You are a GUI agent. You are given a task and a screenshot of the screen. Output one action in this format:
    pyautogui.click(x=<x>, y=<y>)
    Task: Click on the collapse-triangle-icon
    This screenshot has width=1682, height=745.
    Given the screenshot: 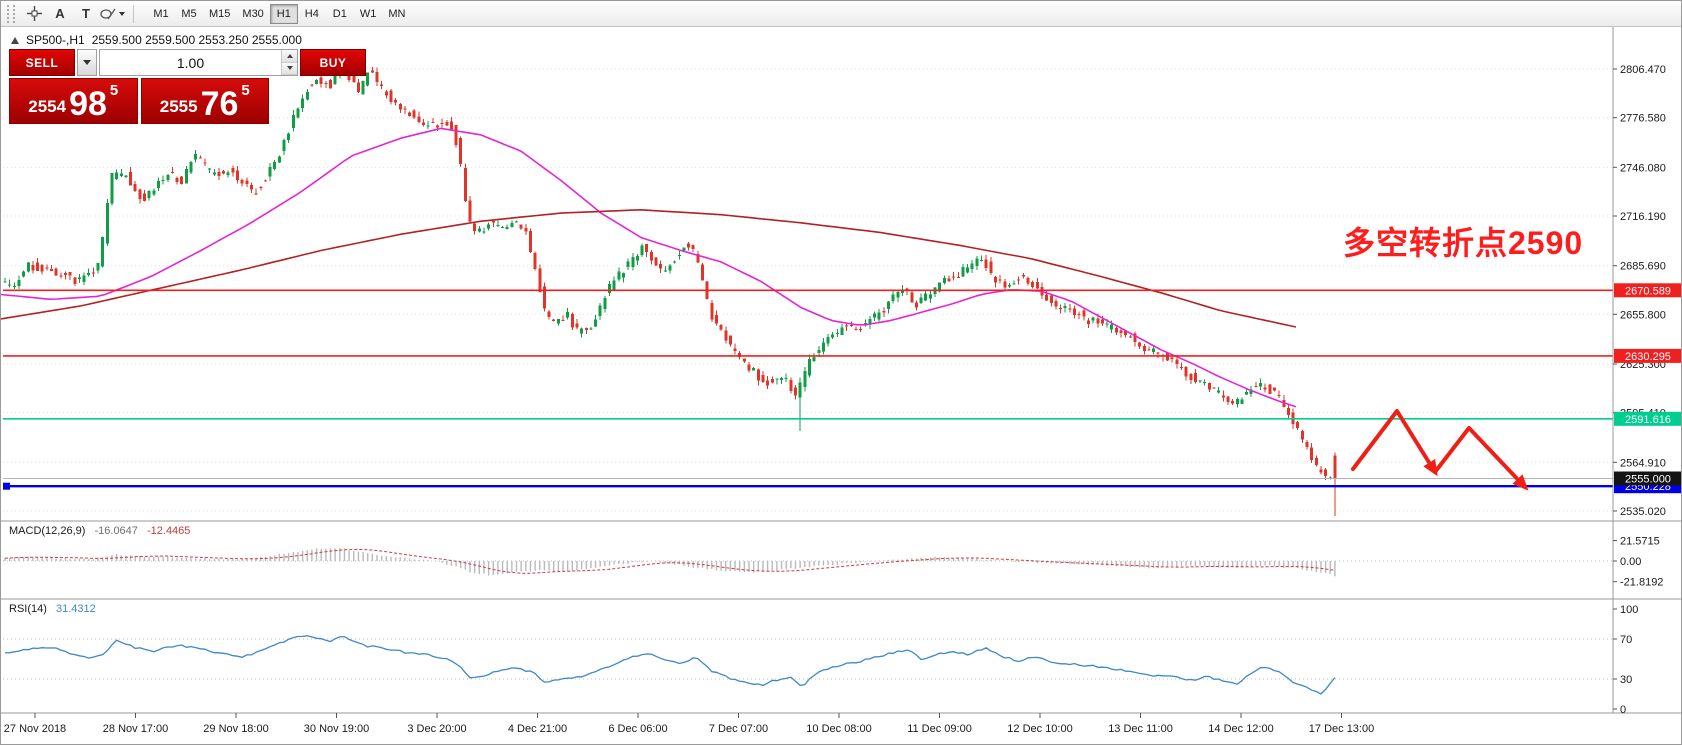 What is the action you would take?
    pyautogui.click(x=15, y=40)
    